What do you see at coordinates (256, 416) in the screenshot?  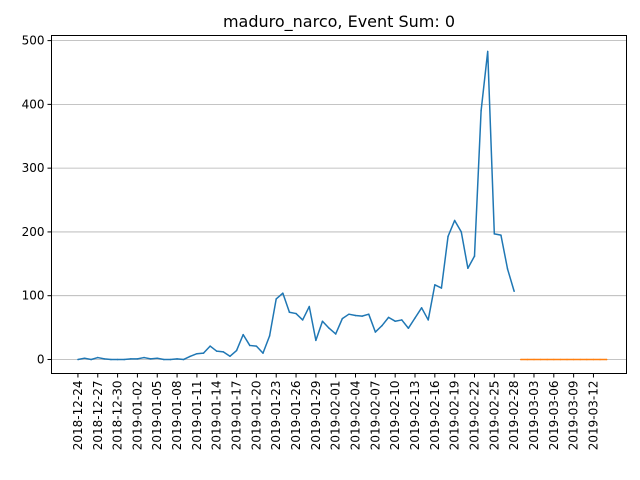 I see `x-tick-label: 2019-01-20` at bounding box center [256, 416].